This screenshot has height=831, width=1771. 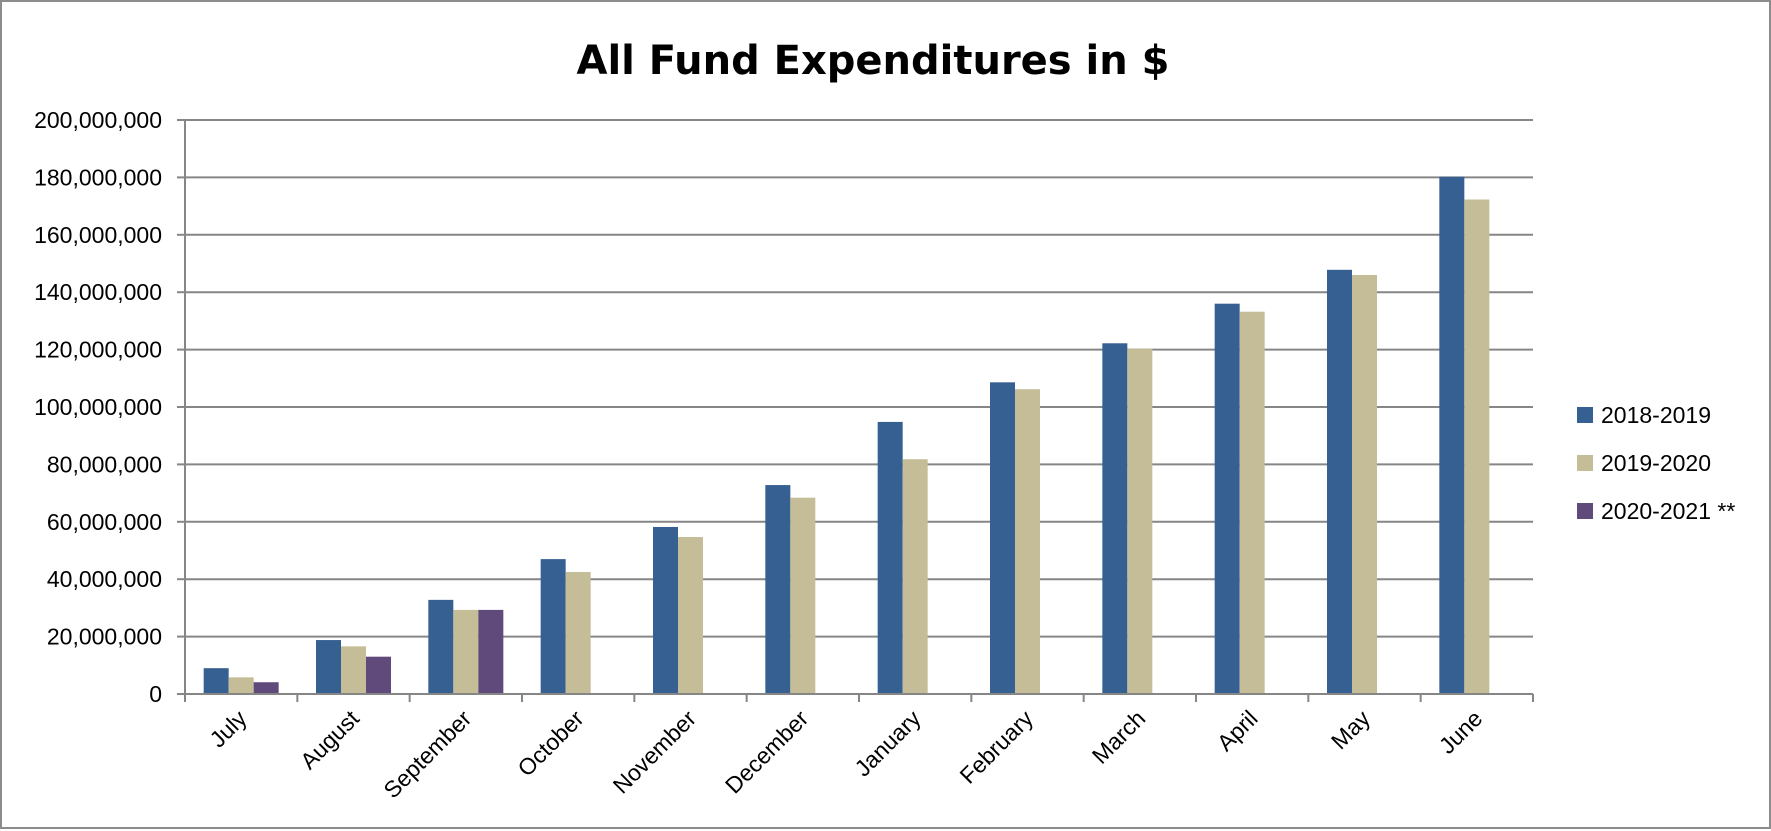 What do you see at coordinates (1364, 484) in the screenshot?
I see `bar-2019-2020-may` at bounding box center [1364, 484].